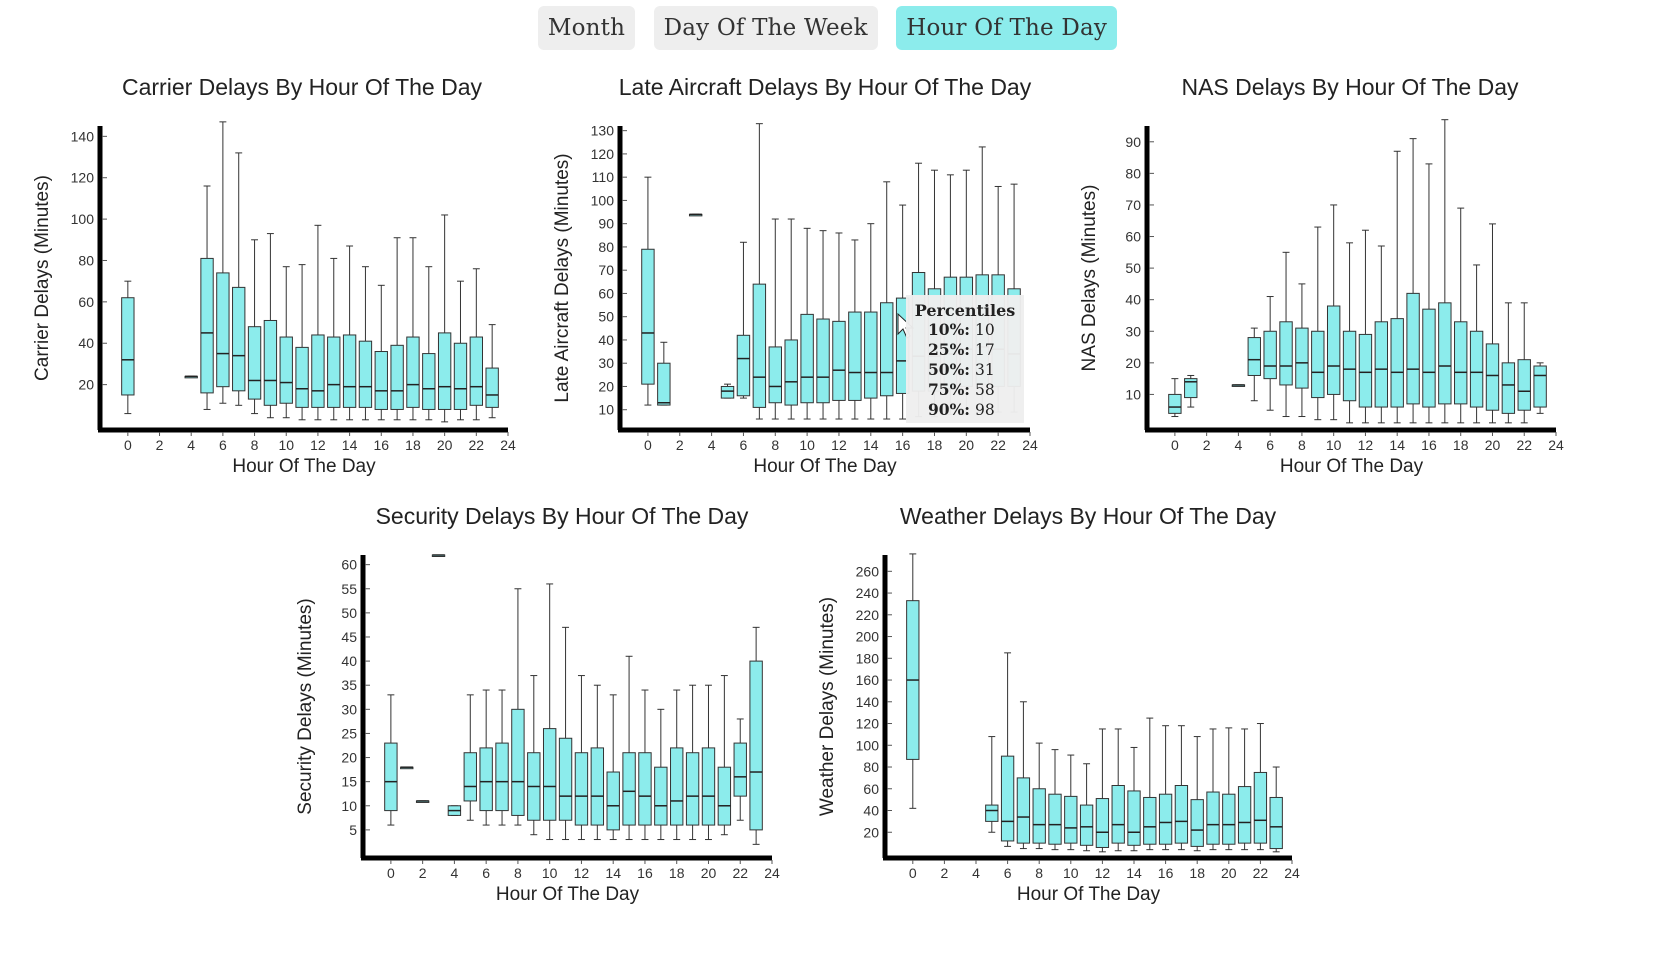  Describe the element at coordinates (286, 445) in the screenshot. I see `x-tick-label: 10` at that location.